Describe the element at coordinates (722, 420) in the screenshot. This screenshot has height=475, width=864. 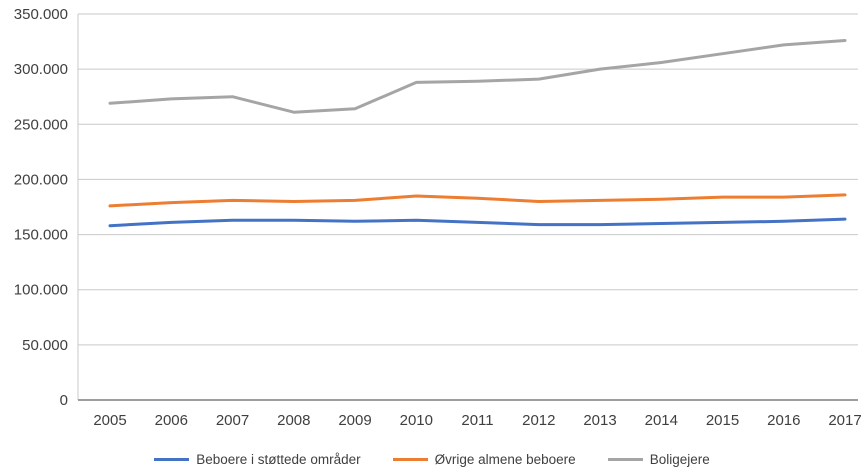
I see `x-tick-label: 2015` at that location.